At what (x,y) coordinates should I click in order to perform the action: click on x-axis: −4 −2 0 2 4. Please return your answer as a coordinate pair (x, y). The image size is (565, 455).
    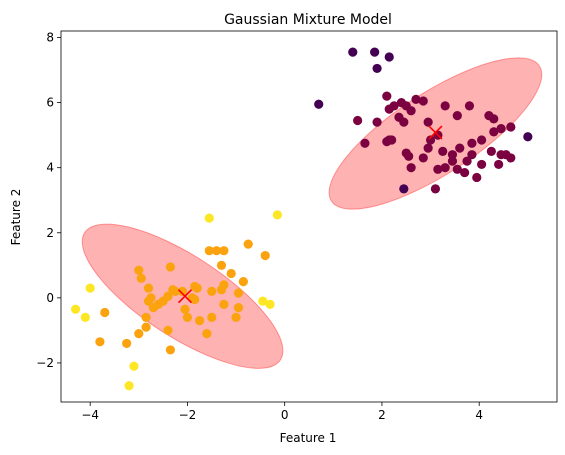
    Looking at the image, I should click on (282, 412).